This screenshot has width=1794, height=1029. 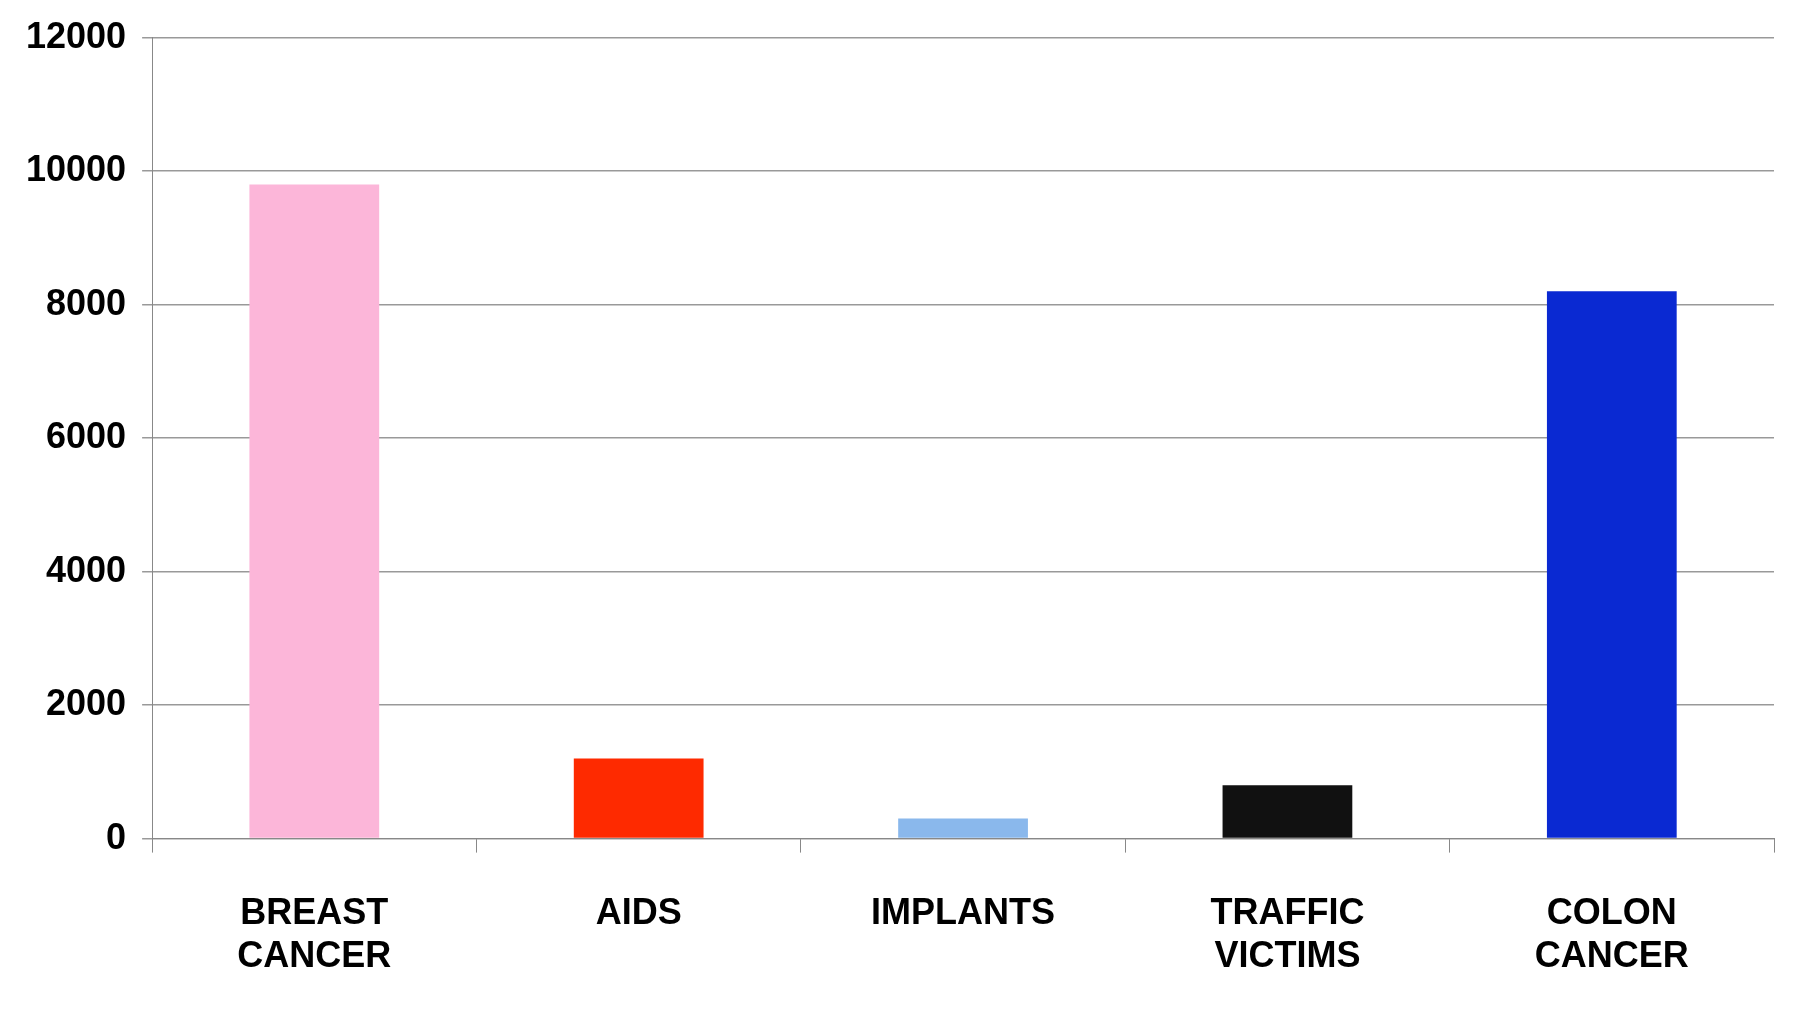 What do you see at coordinates (86, 569) in the screenshot?
I see `y-tick-label: 4000` at bounding box center [86, 569].